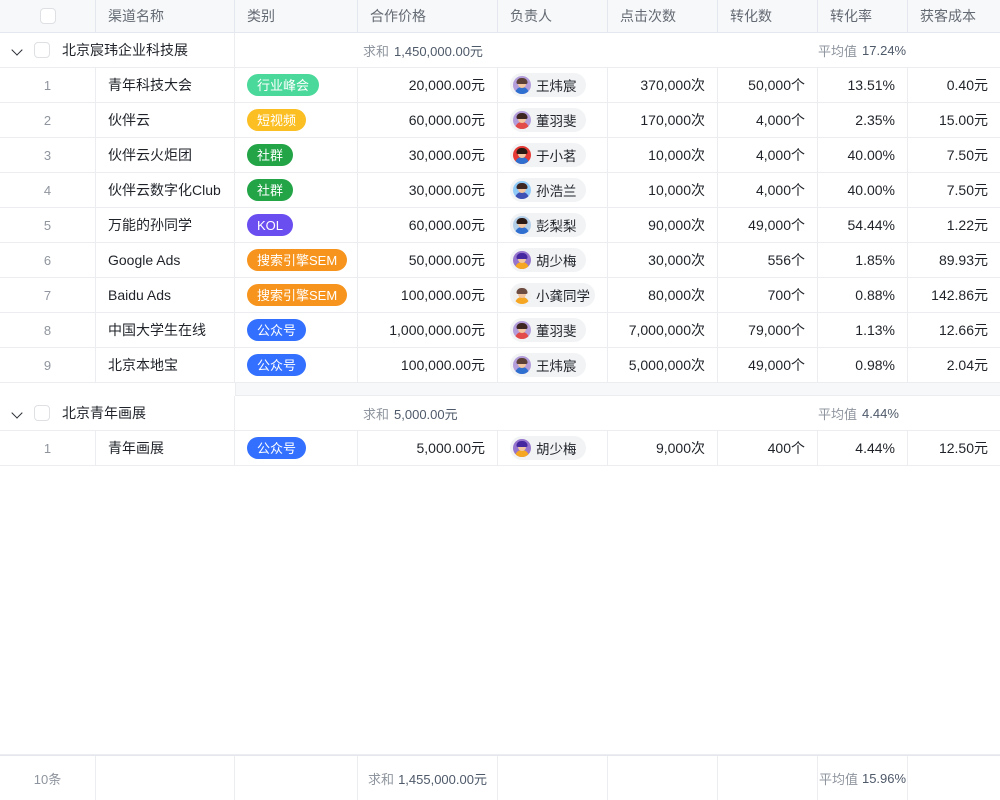 This screenshot has width=1000, height=800. Describe the element at coordinates (165, 260) in the screenshot. I see `cell-channel-name: Google Ads` at that location.